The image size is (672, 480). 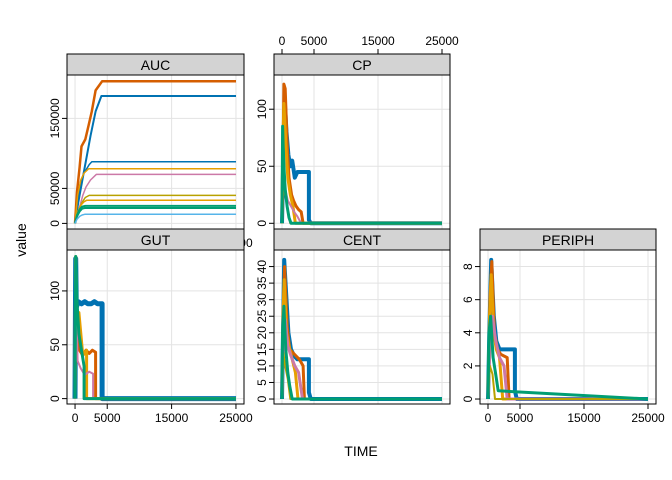 I want to click on series-group-gut, so click(x=154, y=328).